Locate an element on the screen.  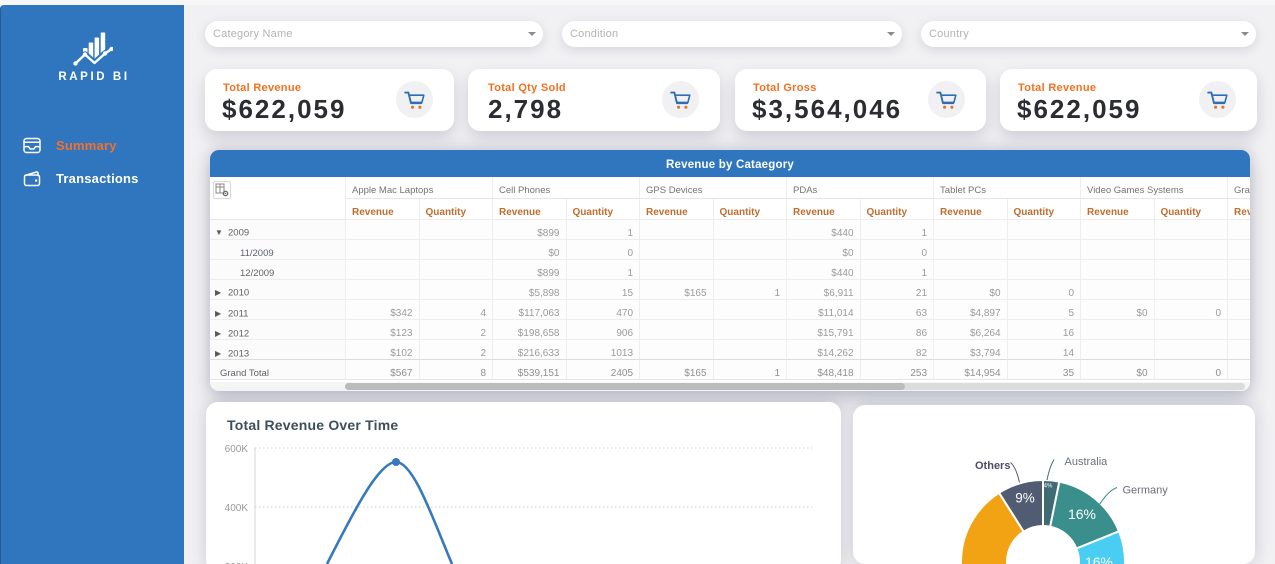
svg-text: 400K is located at coordinates (237, 508).